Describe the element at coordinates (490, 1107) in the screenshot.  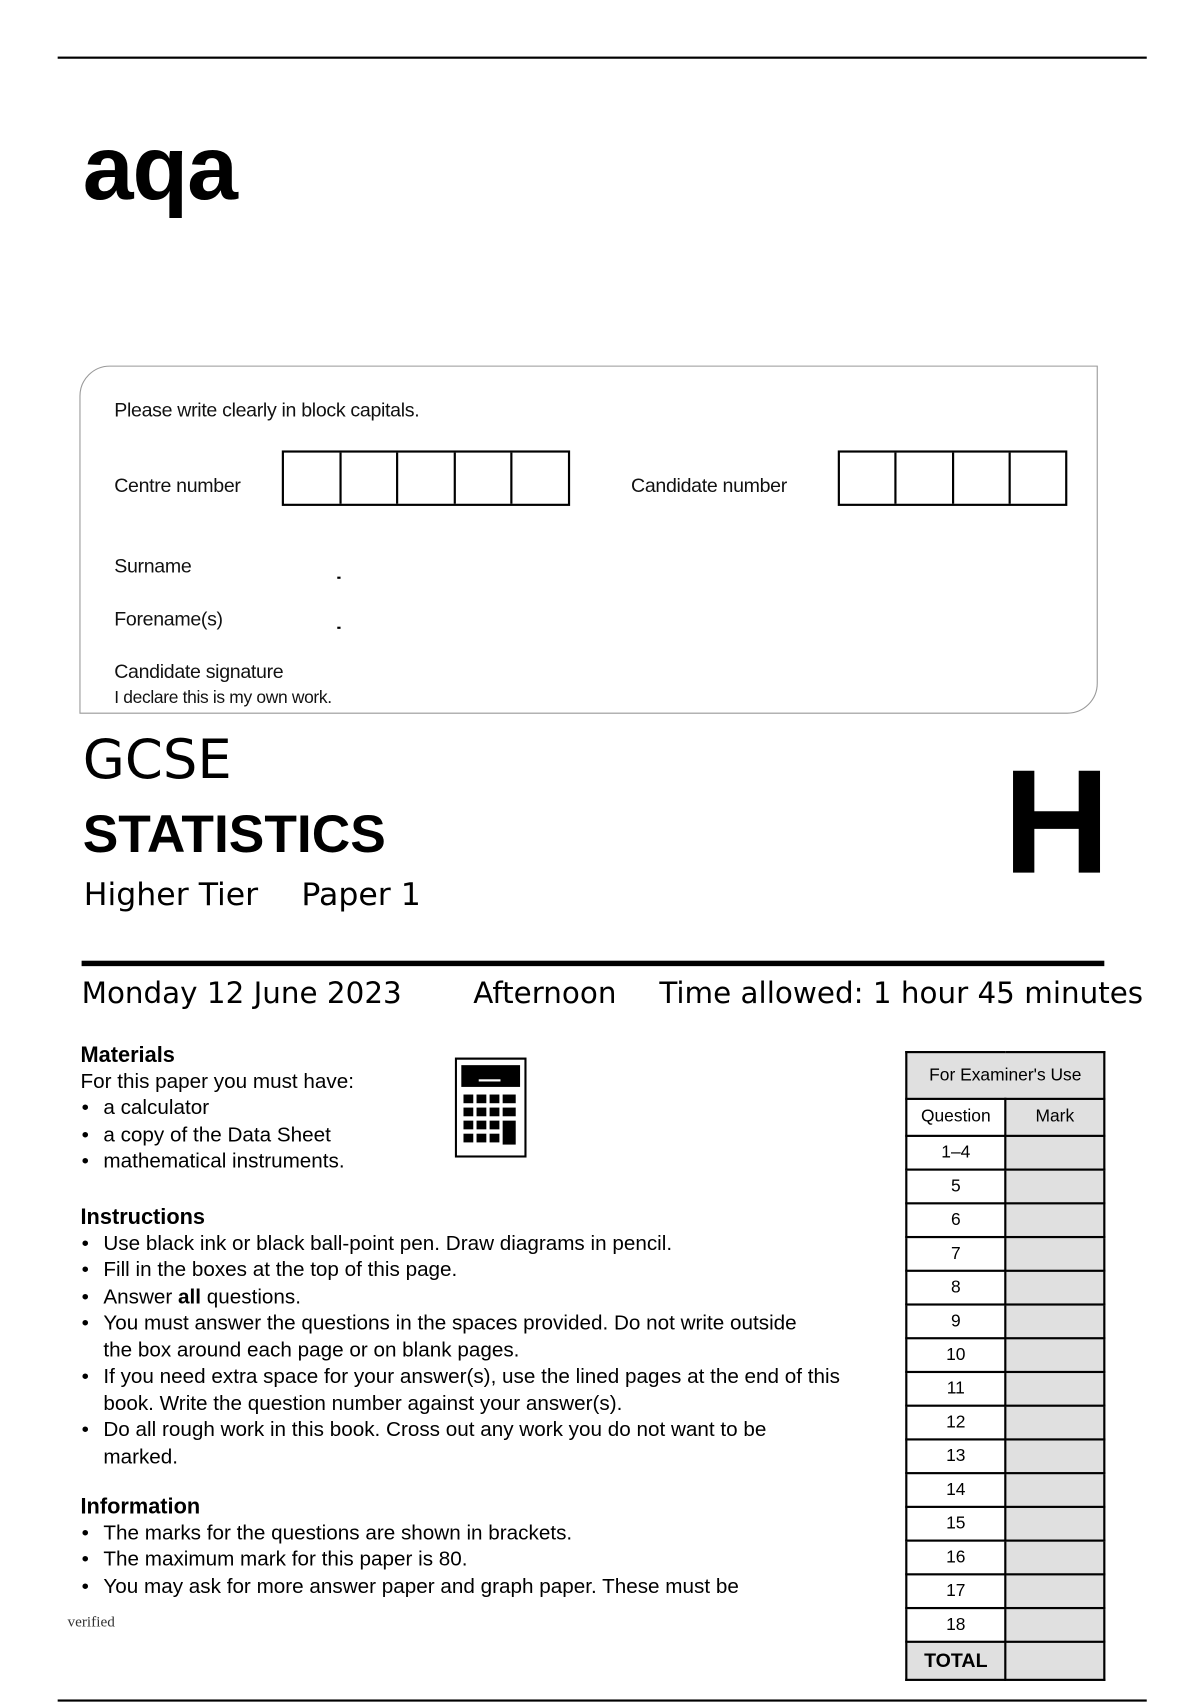
I see `calculator-icon` at that location.